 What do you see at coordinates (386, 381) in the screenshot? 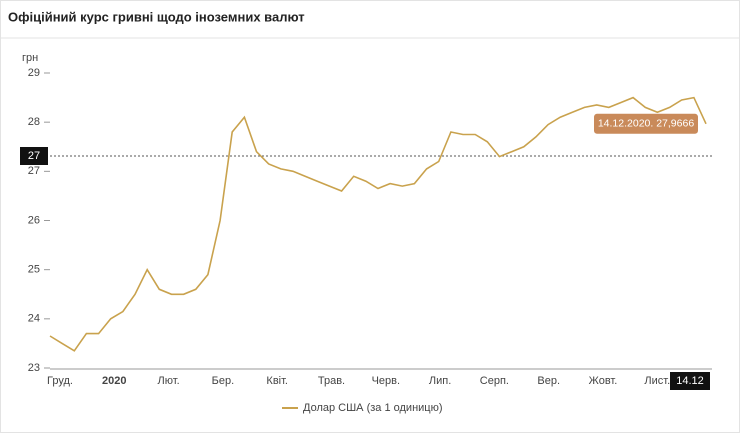
I see `x-tick-label: Черв.` at bounding box center [386, 381].